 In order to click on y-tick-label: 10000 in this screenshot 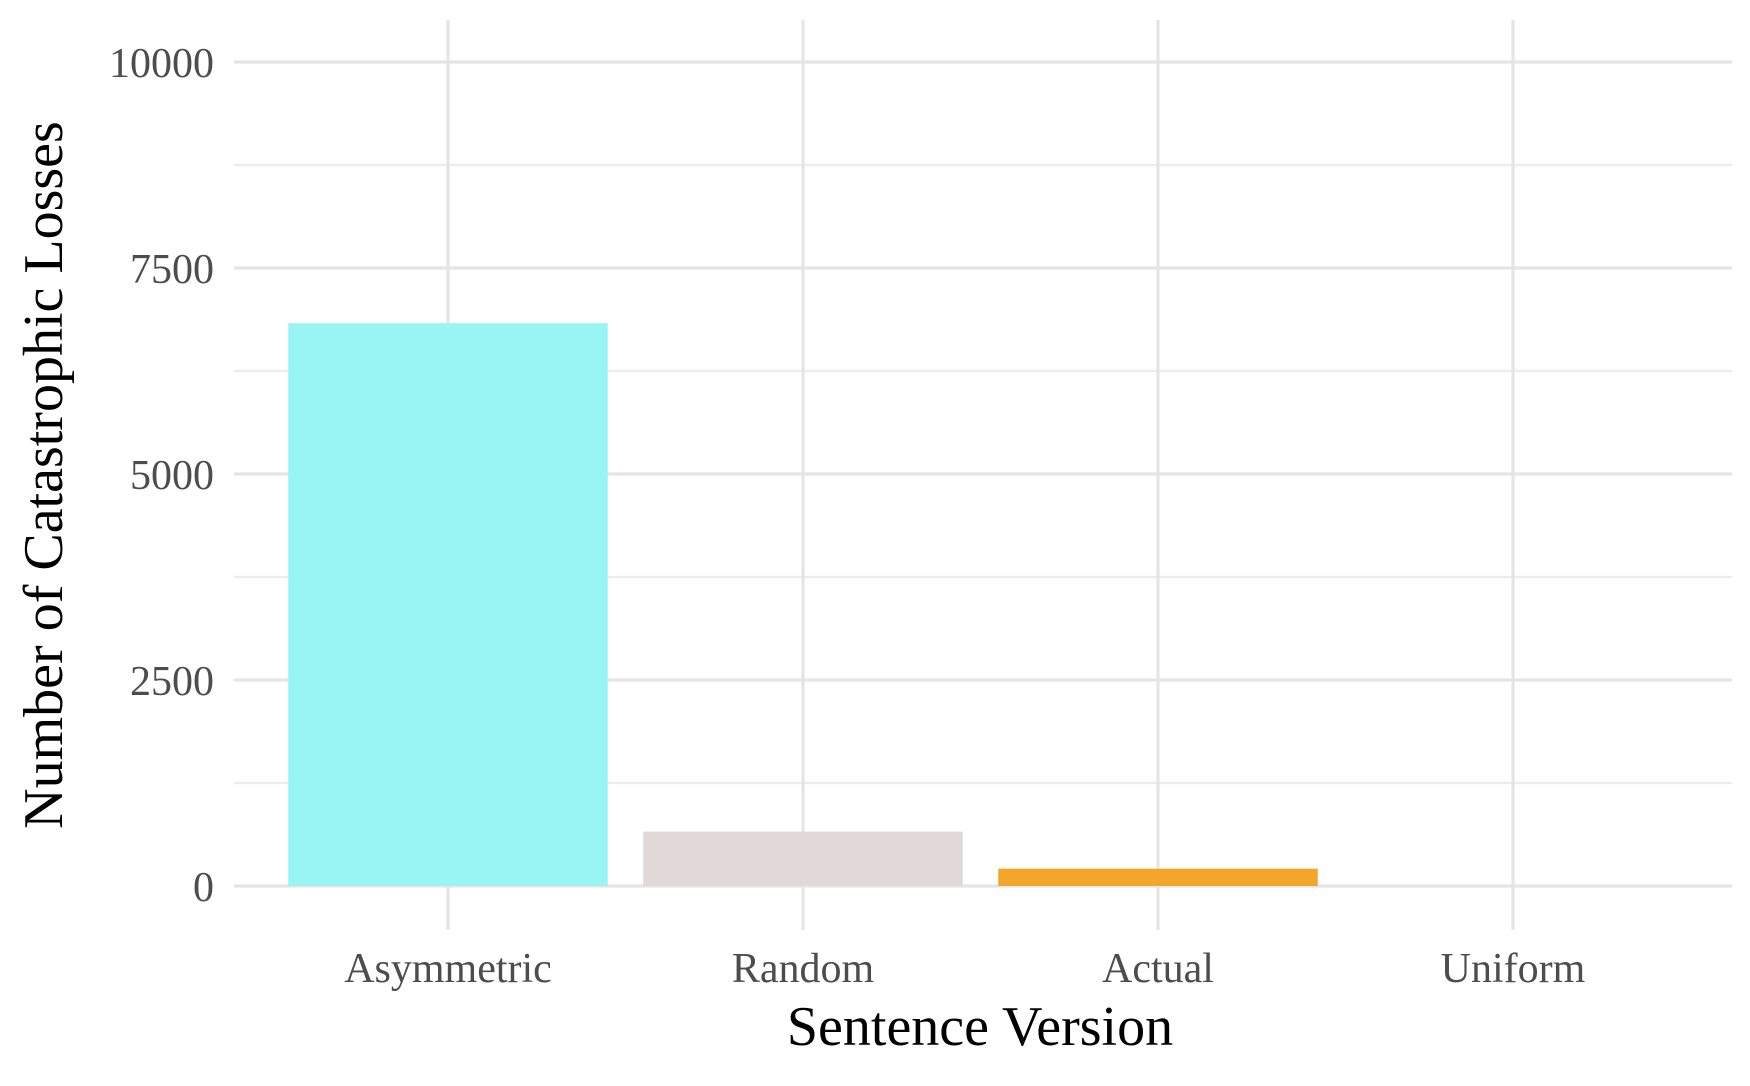, I will do `click(161, 64)`.